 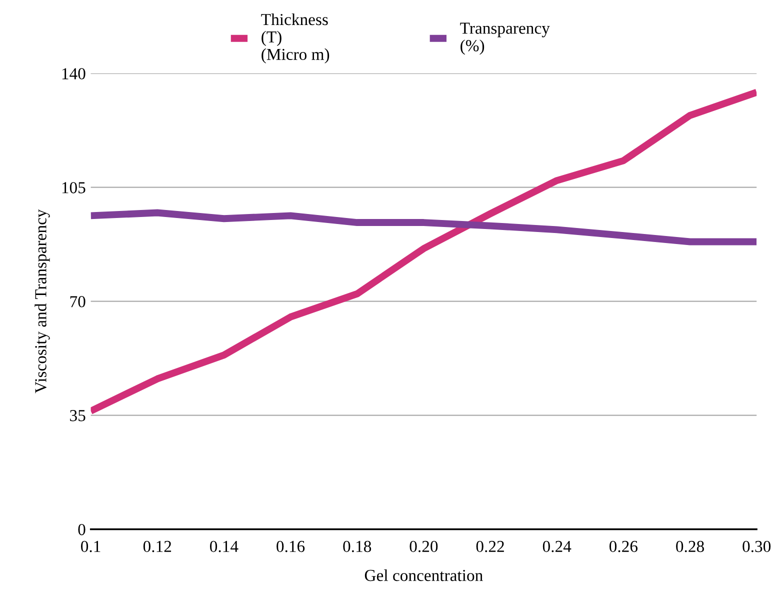 I want to click on legend-label: Thickness (T) (Micro m), so click(x=295, y=38).